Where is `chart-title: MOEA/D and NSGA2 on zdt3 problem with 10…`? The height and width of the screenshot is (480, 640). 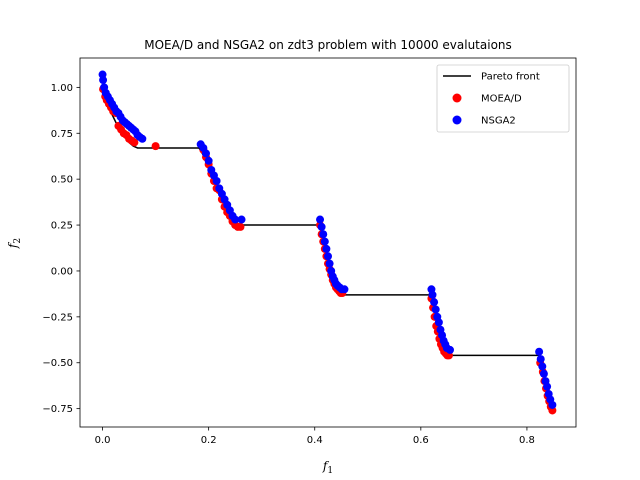
chart-title: MOEA/D and NSGA2 on zdt3 problem with 10… is located at coordinates (328, 45).